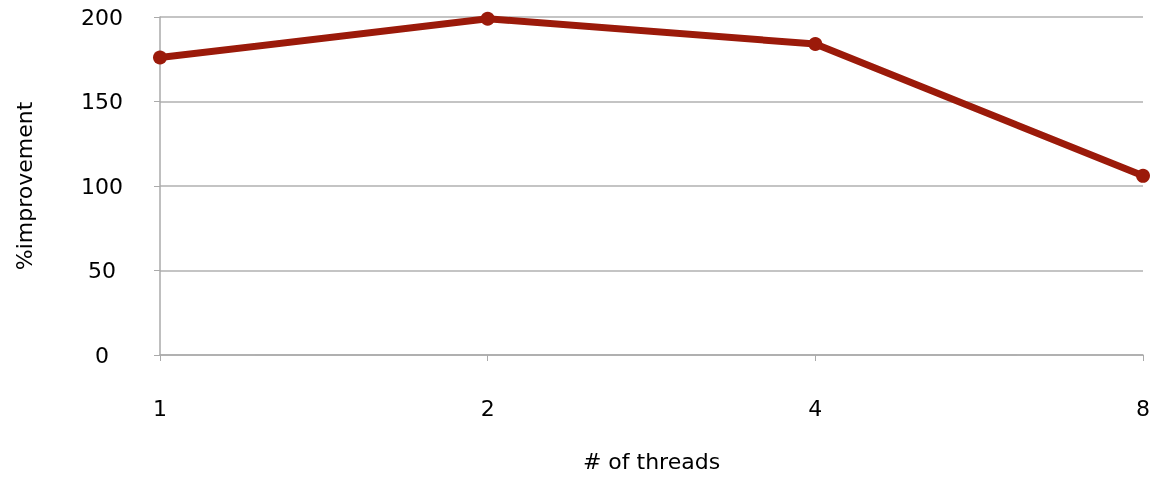 Image resolution: width=1153 pixels, height=477 pixels. What do you see at coordinates (102, 17) in the screenshot?
I see `y-tick-label: 200` at bounding box center [102, 17].